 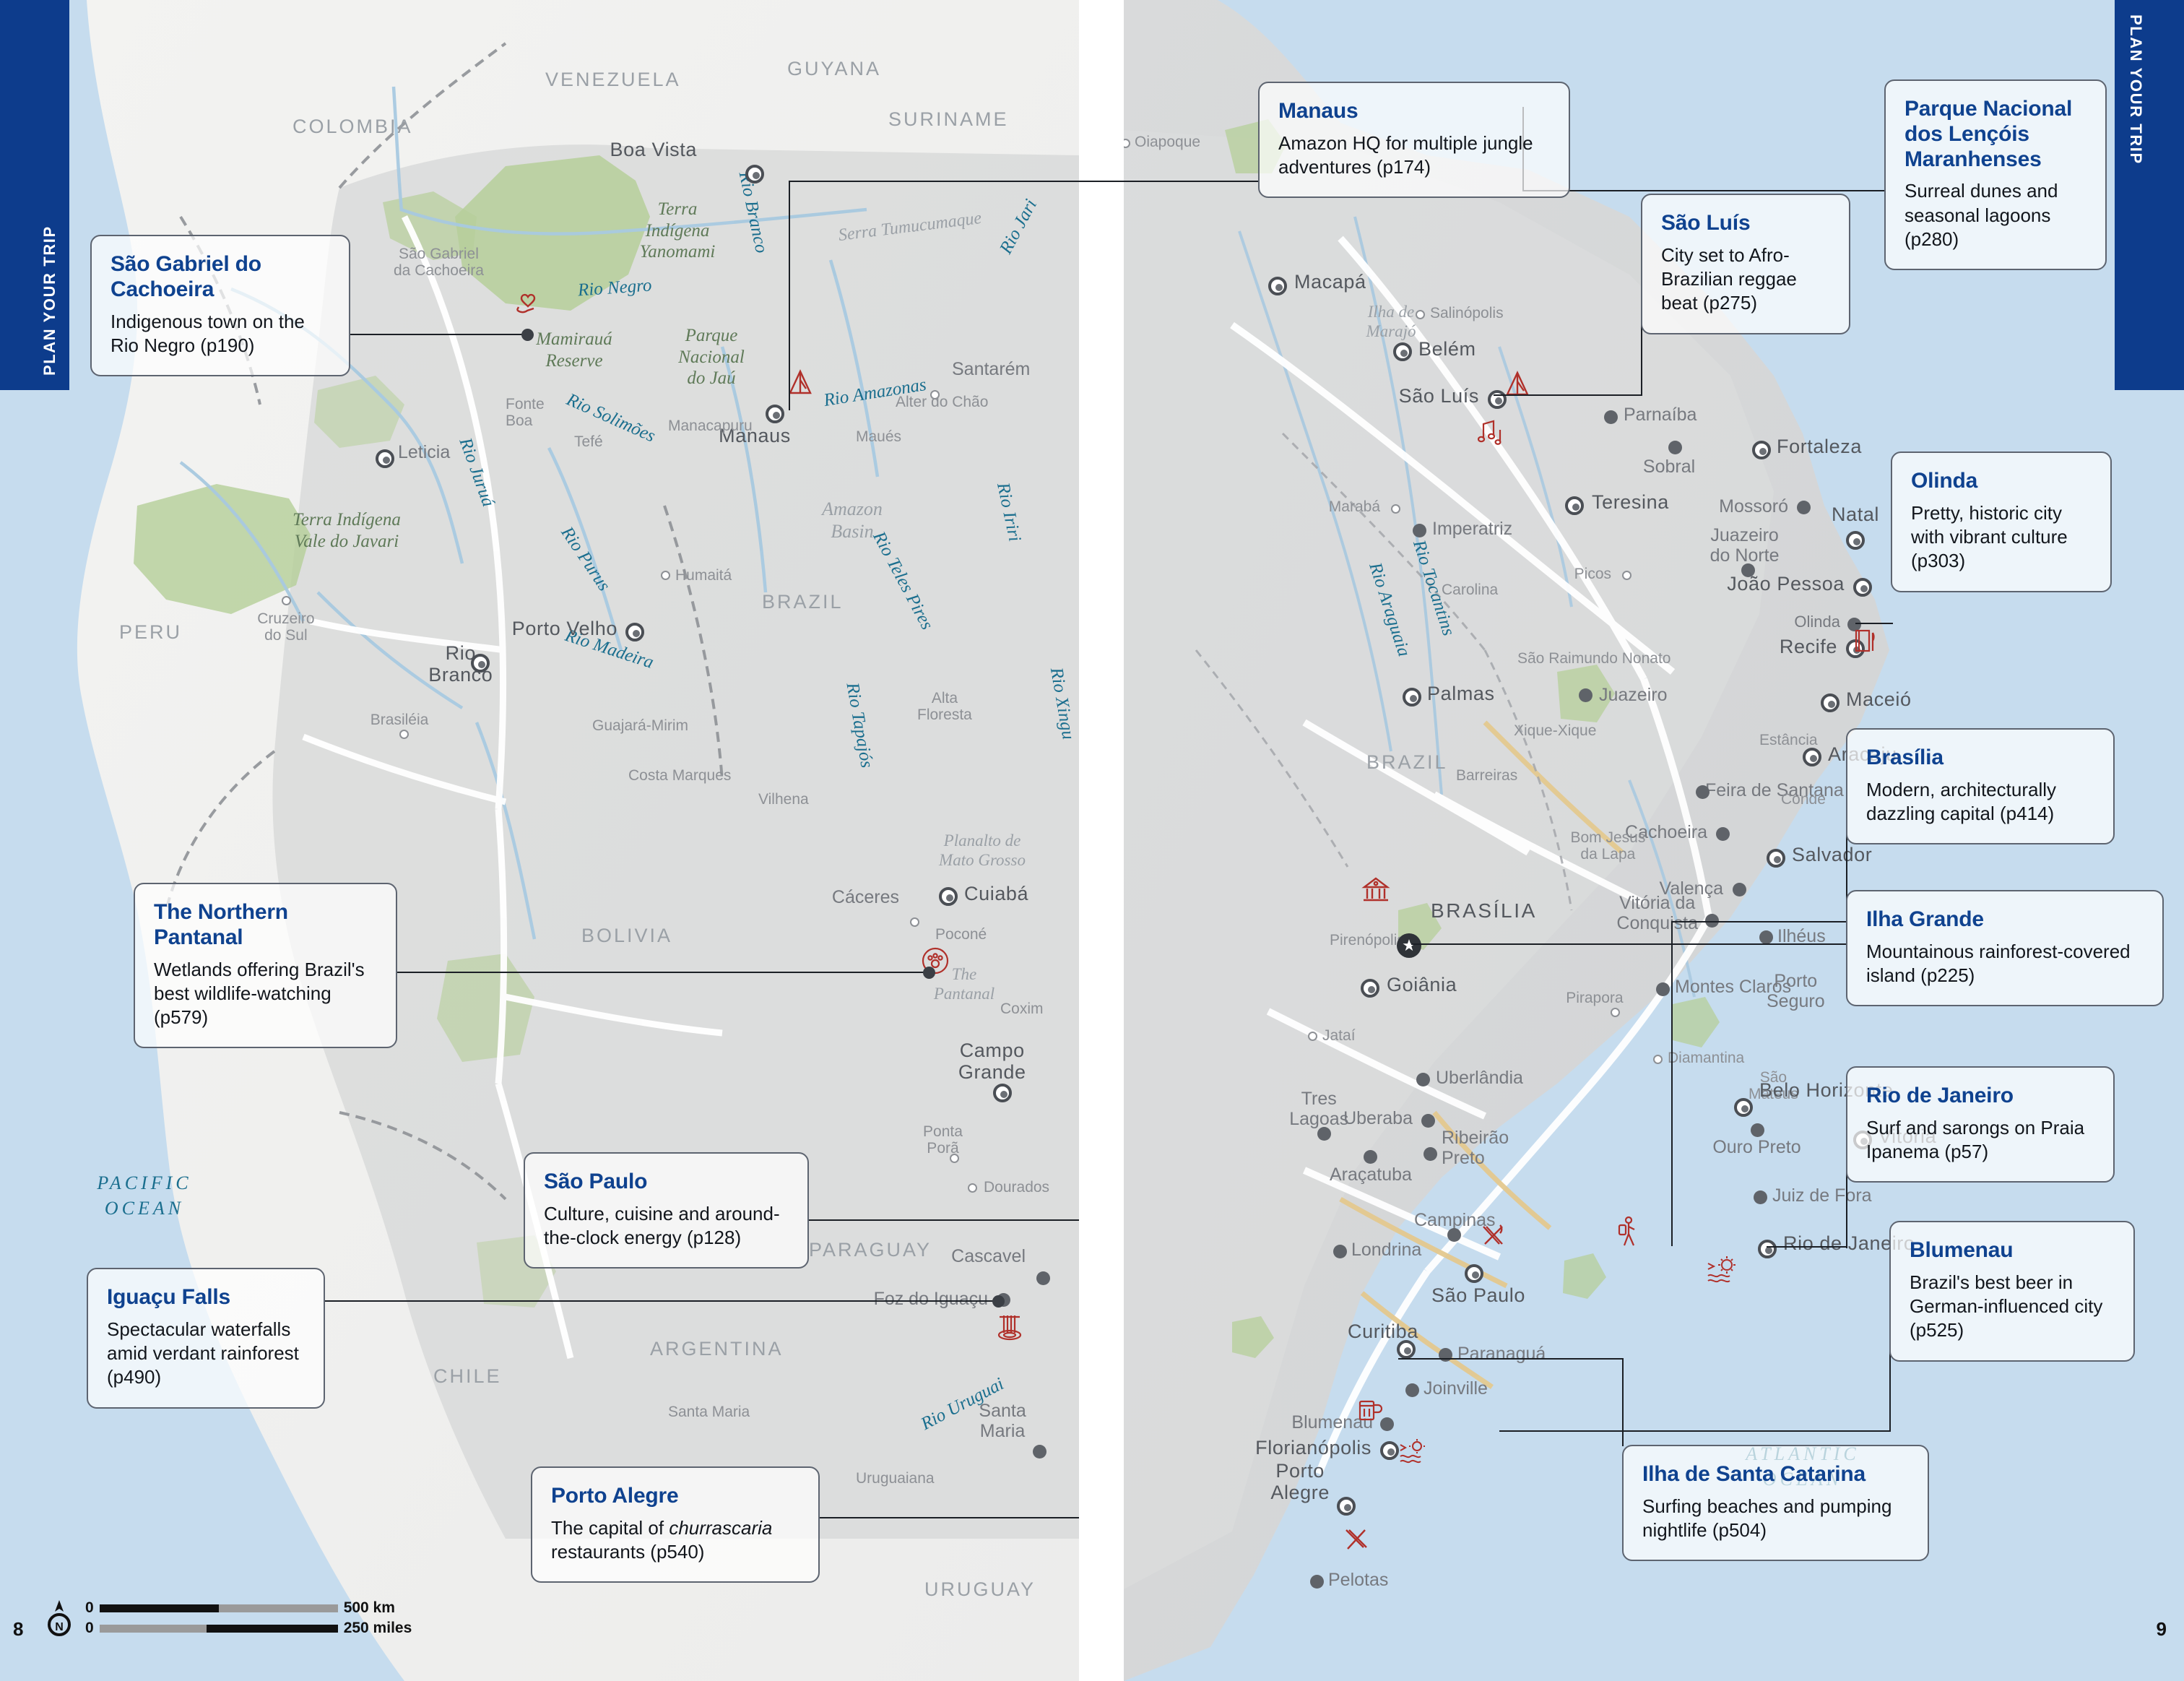 What do you see at coordinates (1905, 757) in the screenshot?
I see `callout-title: Brasília` at bounding box center [1905, 757].